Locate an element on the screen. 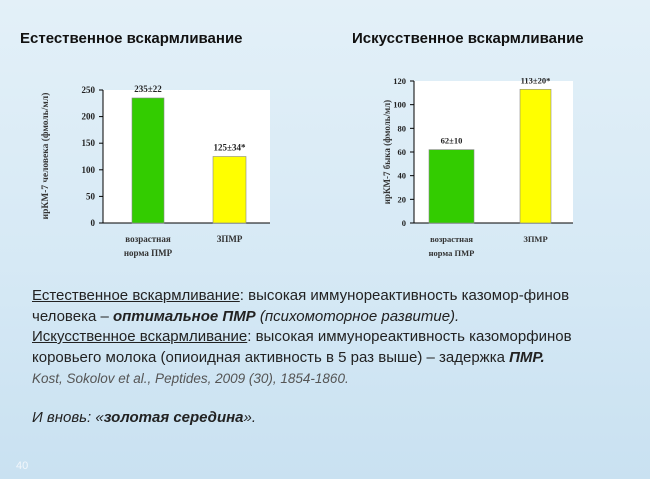  y-tick-label: 80 is located at coordinates (402, 128).